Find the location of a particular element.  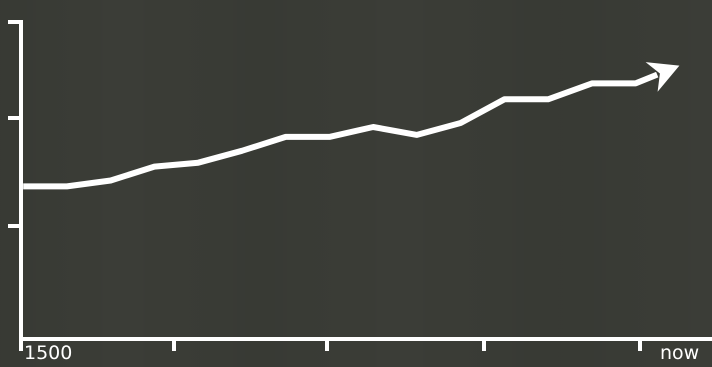

x-tick-label-end: now is located at coordinates (680, 353).